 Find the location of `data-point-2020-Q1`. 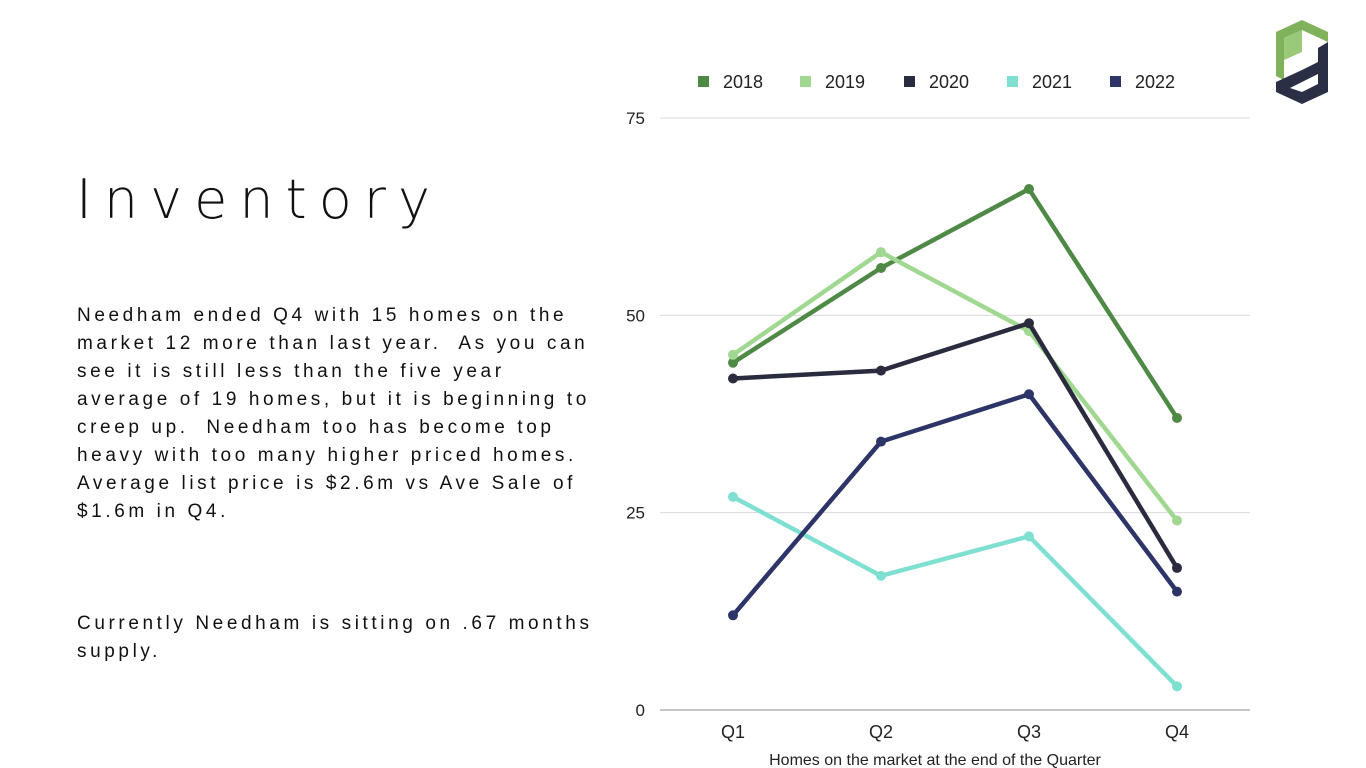

data-point-2020-Q1 is located at coordinates (733, 378).